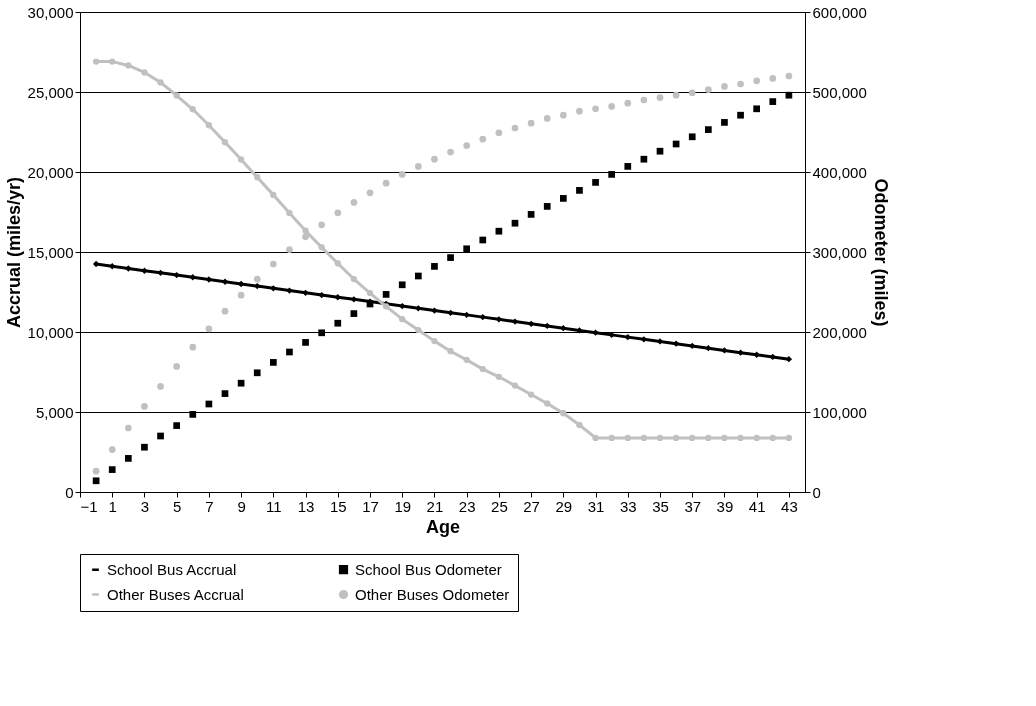 The height and width of the screenshot is (706, 1036). What do you see at coordinates (50, 172) in the screenshot?
I see `y-tick-label: 20,000` at bounding box center [50, 172].